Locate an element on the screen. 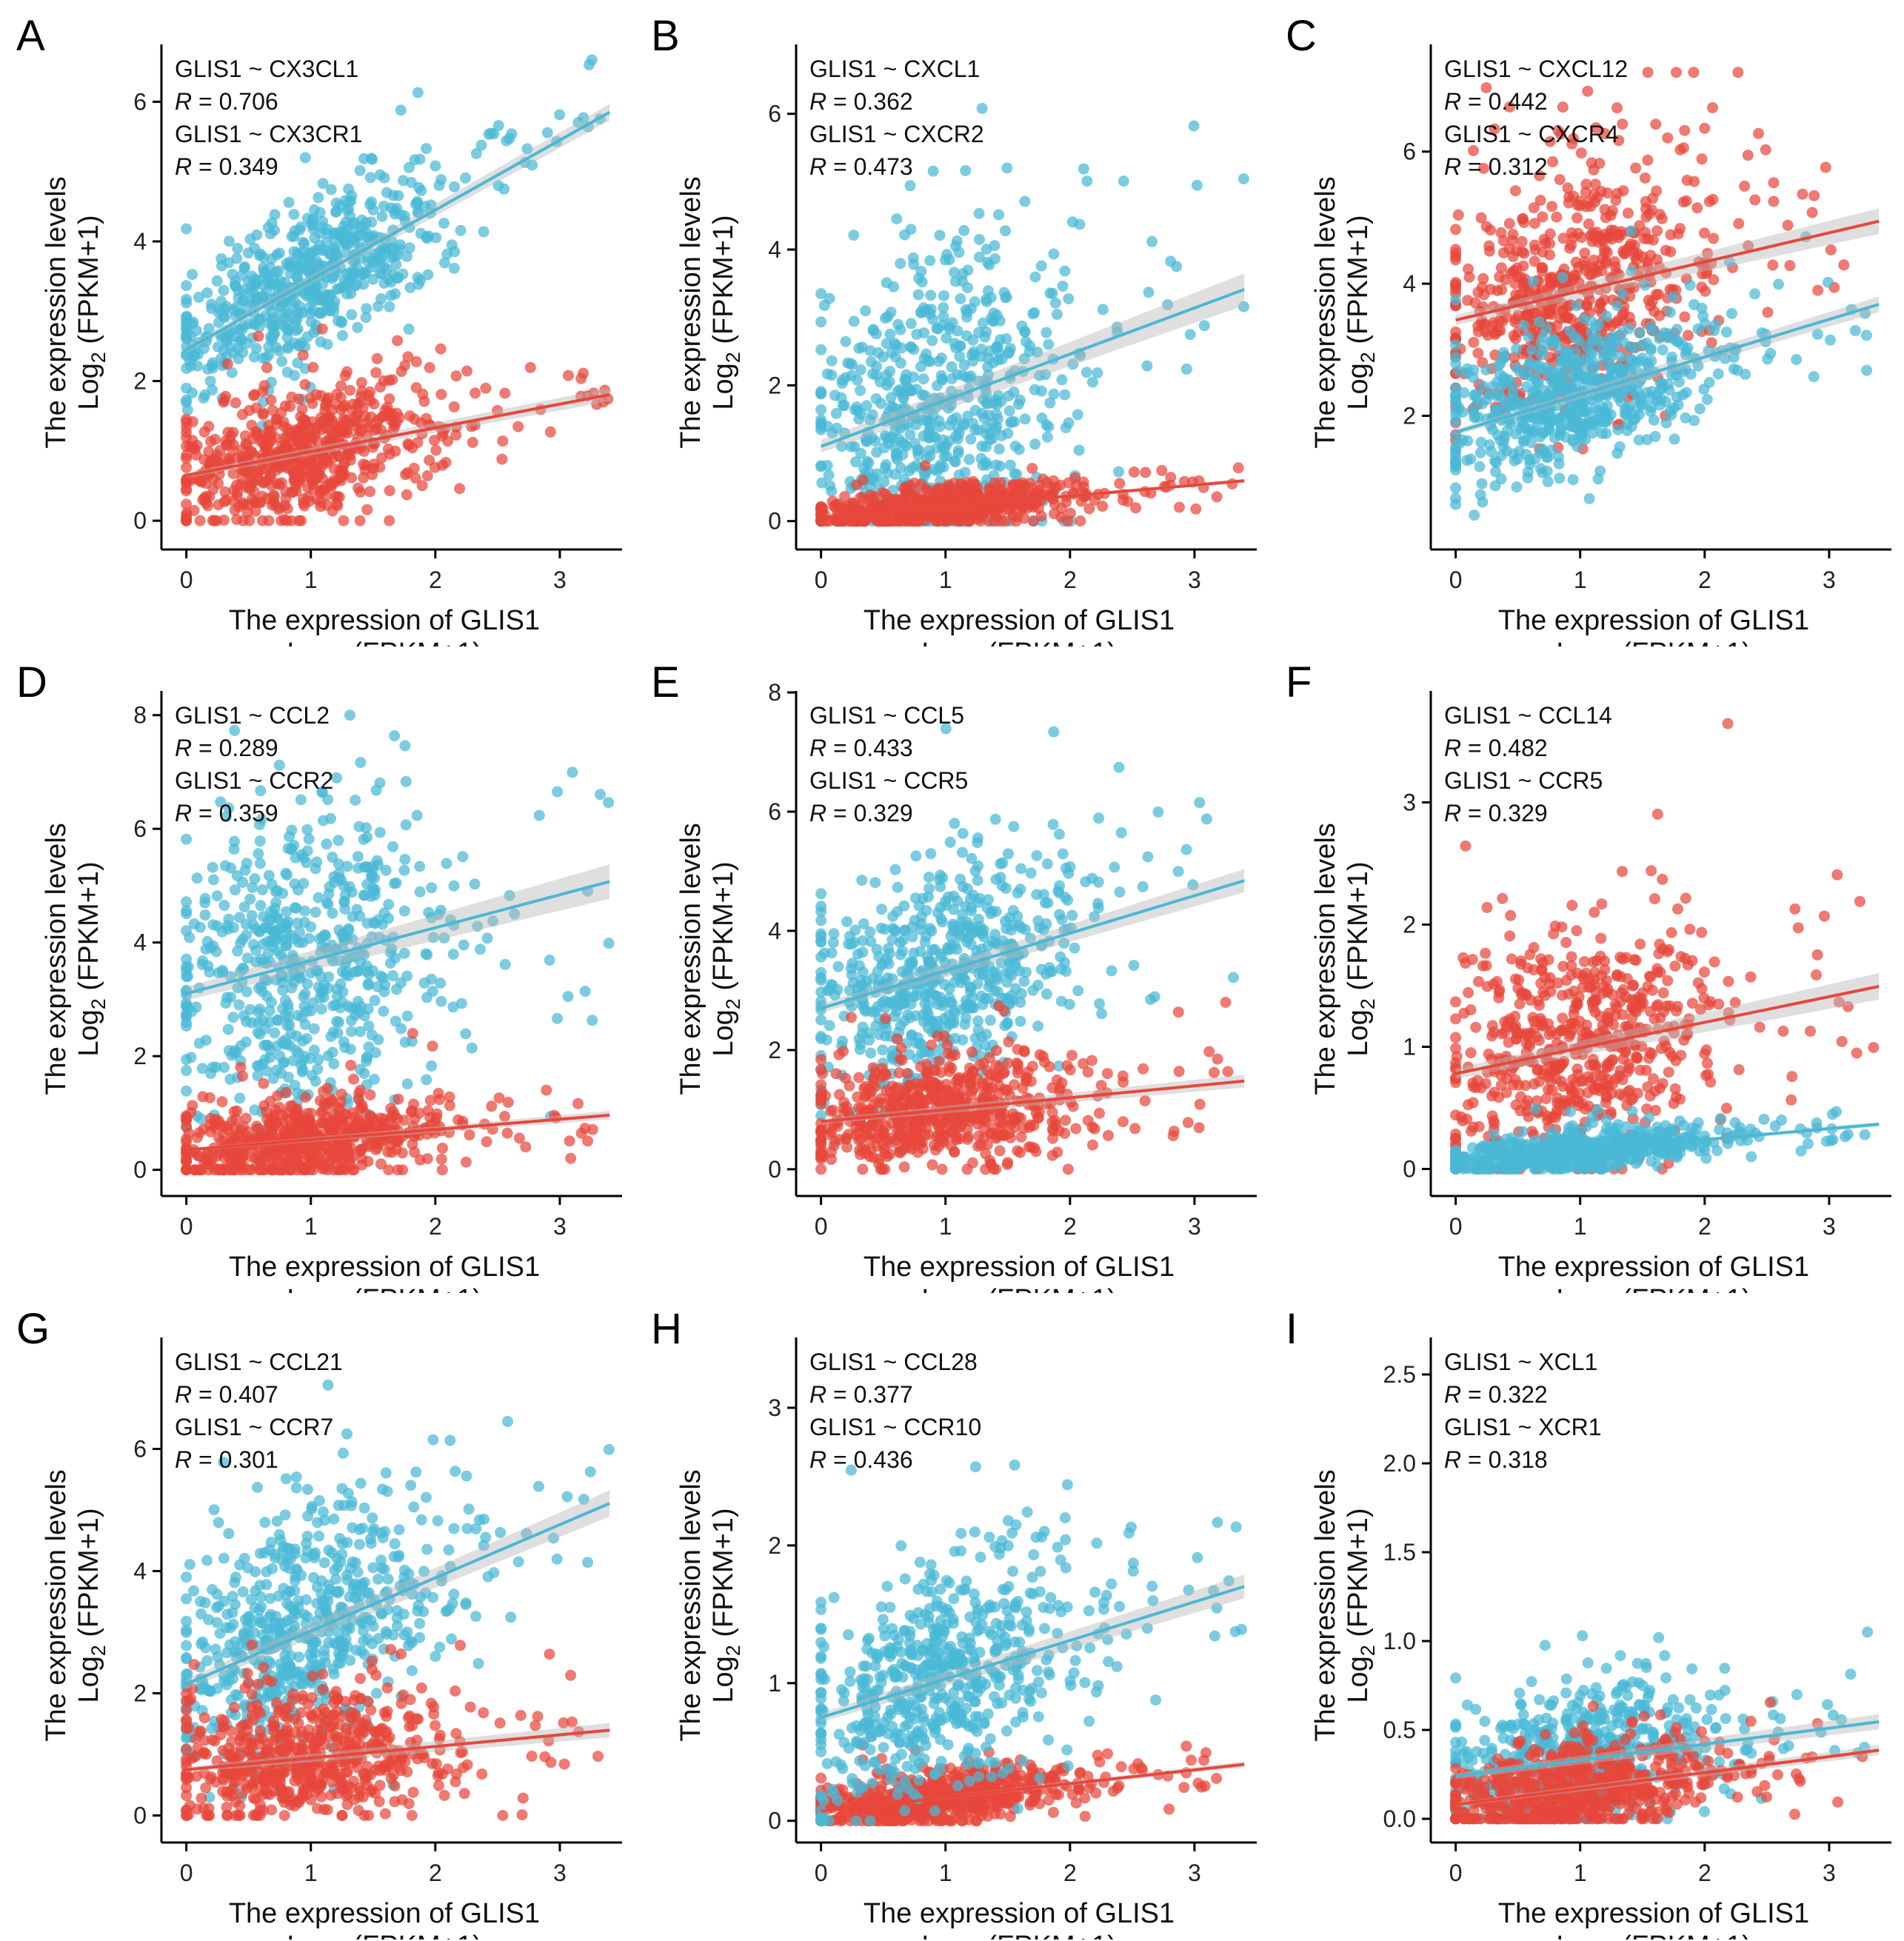 This screenshot has height=1941, width=1904. y-axis-title-line1: The expression levels is located at coordinates (691, 312).